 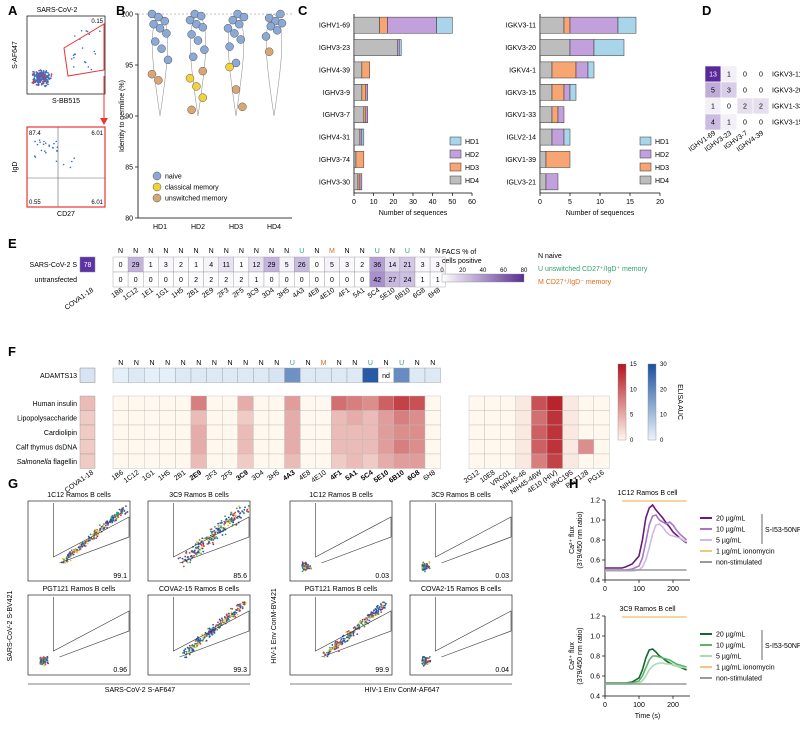 I want to click on e-col-label: 4E10, so click(x=327, y=294).